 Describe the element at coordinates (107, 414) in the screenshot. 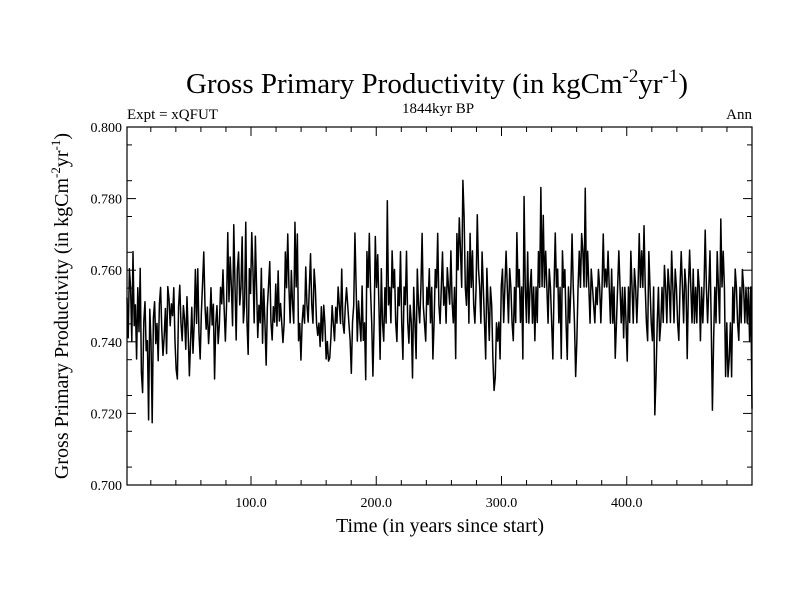

I see `y-tick-label: 0.720` at that location.